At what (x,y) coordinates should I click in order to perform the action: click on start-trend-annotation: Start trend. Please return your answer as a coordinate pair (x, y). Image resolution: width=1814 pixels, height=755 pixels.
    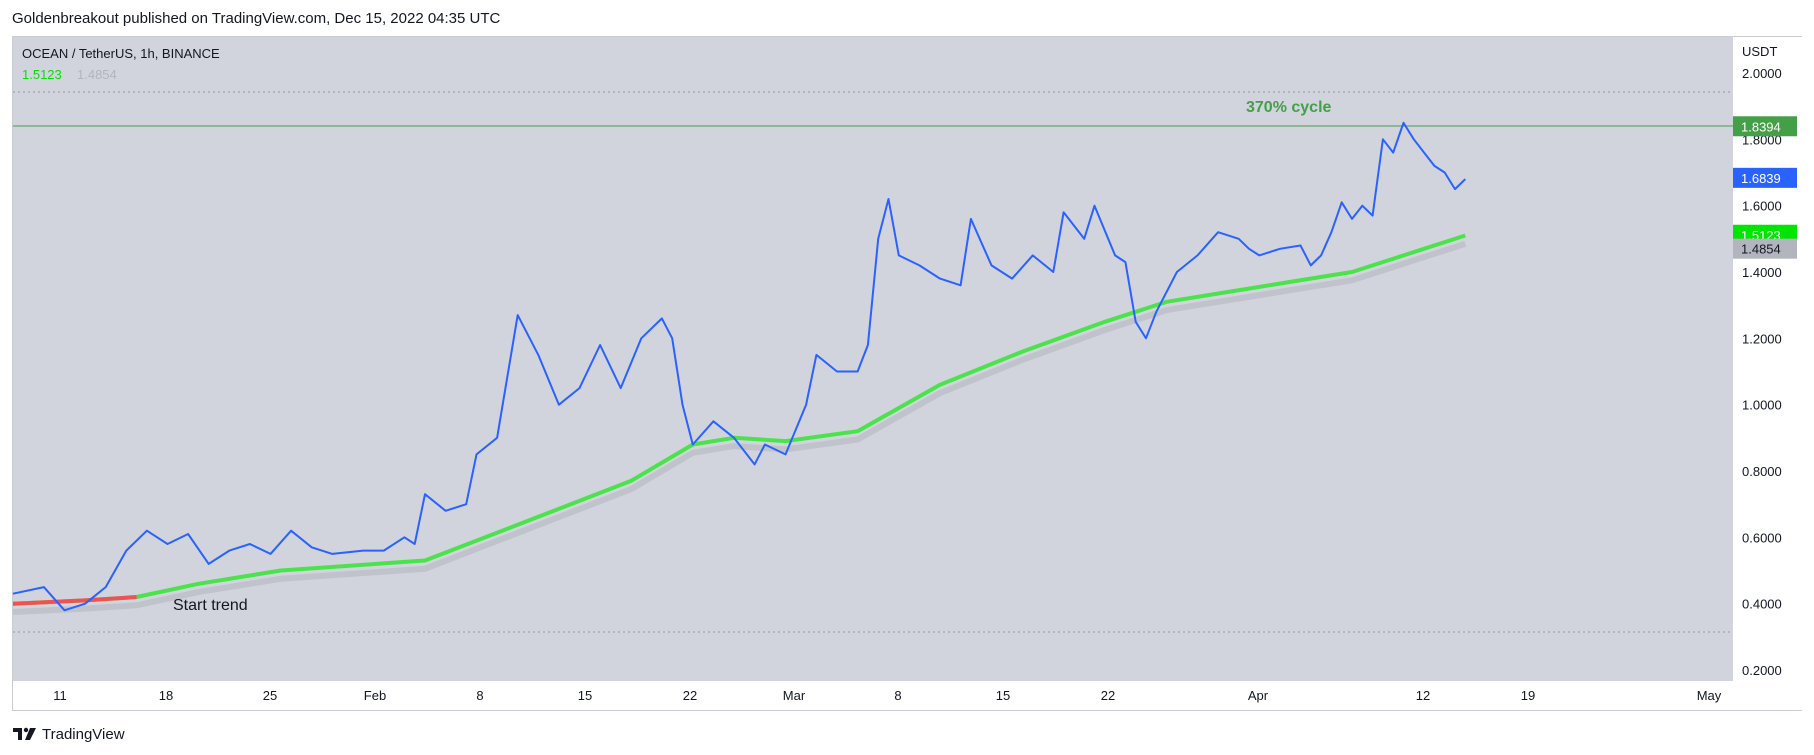
    Looking at the image, I should click on (210, 605).